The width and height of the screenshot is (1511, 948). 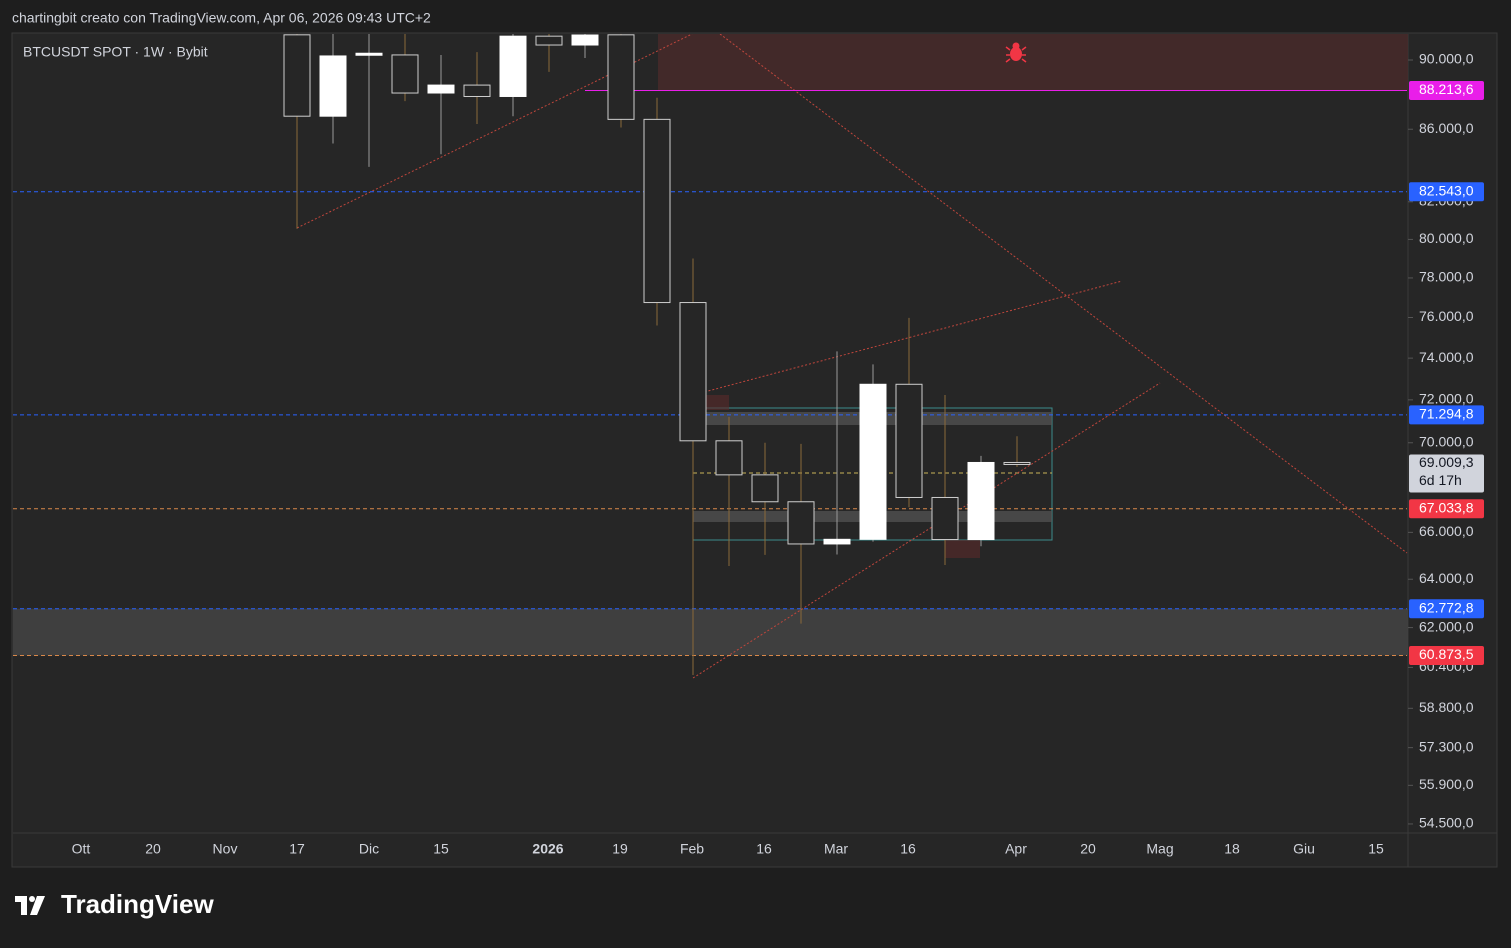 What do you see at coordinates (1440, 480) in the screenshot?
I see `countdown: 6d 17h` at bounding box center [1440, 480].